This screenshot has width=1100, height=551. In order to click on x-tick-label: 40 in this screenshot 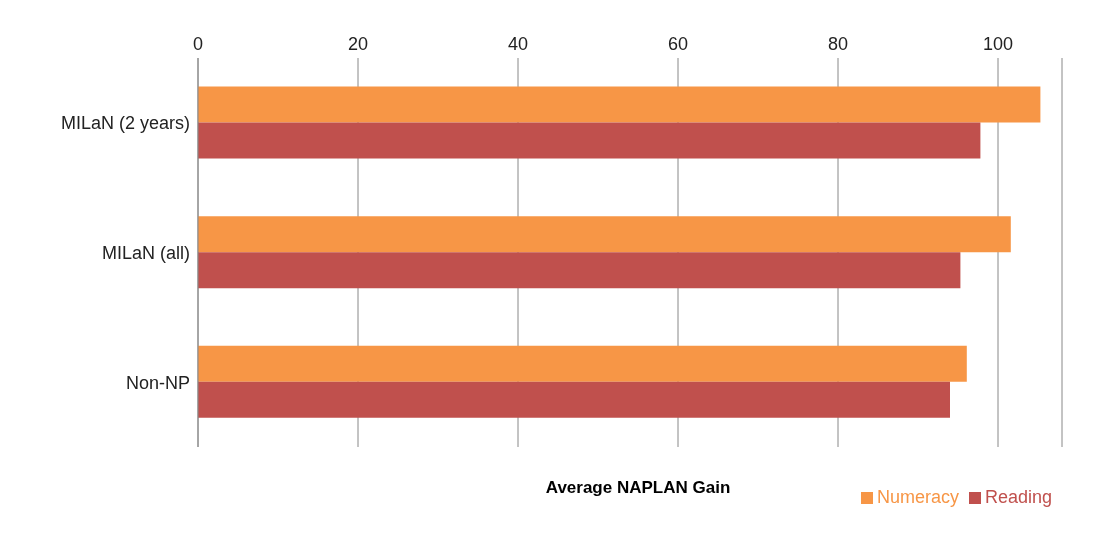, I will do `click(518, 44)`.